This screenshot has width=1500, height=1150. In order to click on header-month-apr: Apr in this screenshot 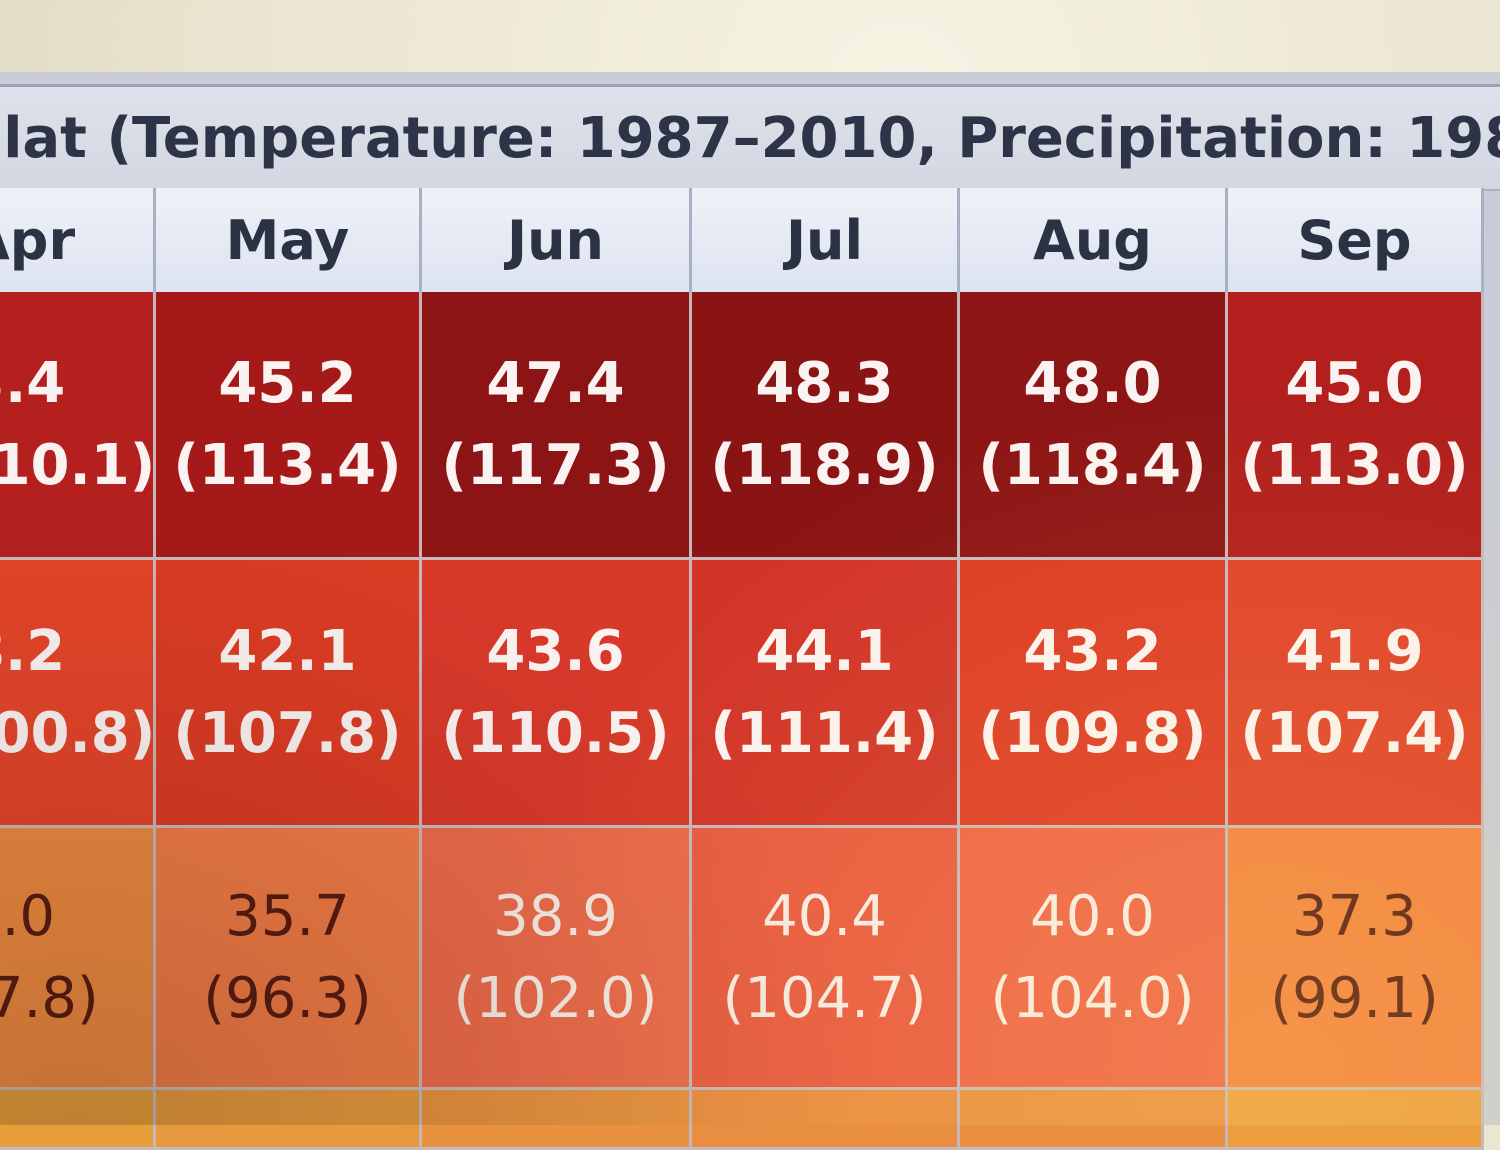, I will do `click(78, 240)`.